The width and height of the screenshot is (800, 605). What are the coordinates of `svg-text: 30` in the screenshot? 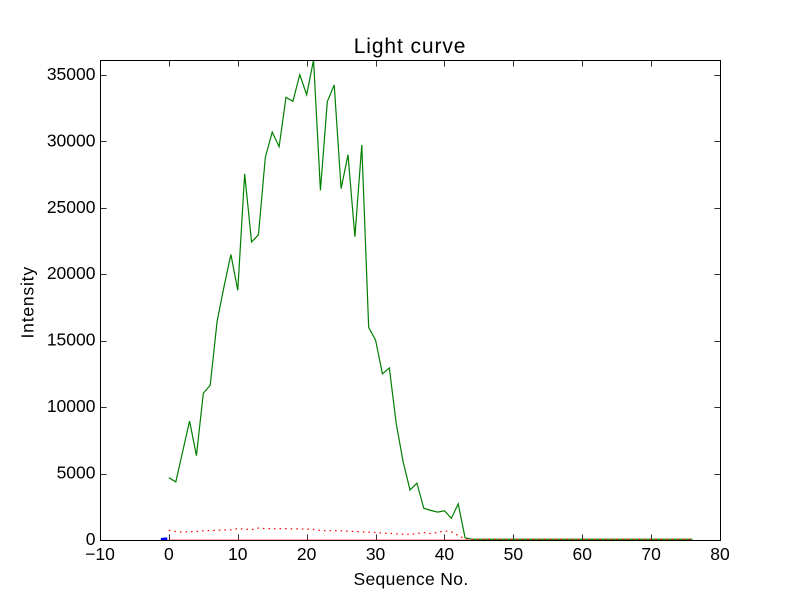 It's located at (376, 554).